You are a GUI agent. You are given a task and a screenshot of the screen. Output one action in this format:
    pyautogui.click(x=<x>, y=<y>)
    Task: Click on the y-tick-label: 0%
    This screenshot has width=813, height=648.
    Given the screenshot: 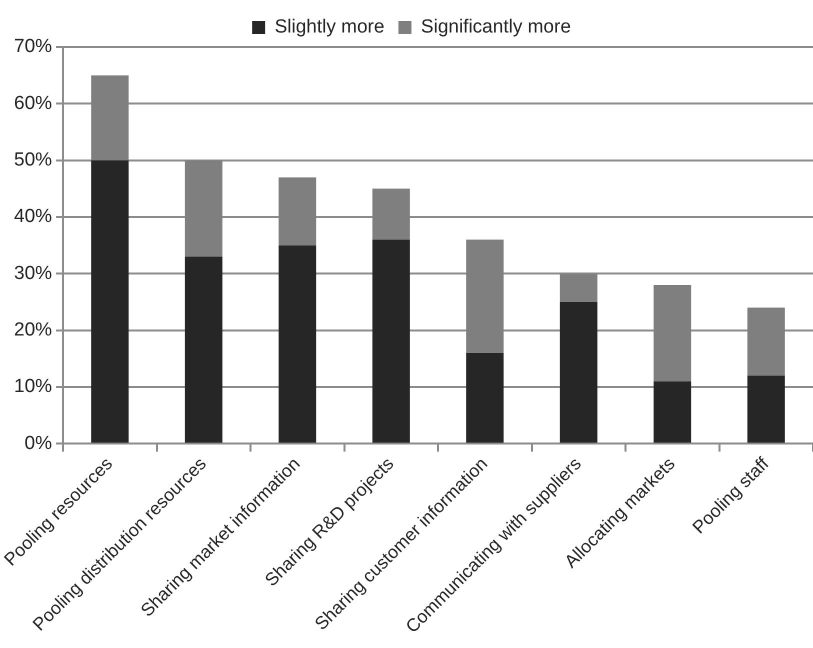 What is the action you would take?
    pyautogui.click(x=38, y=443)
    